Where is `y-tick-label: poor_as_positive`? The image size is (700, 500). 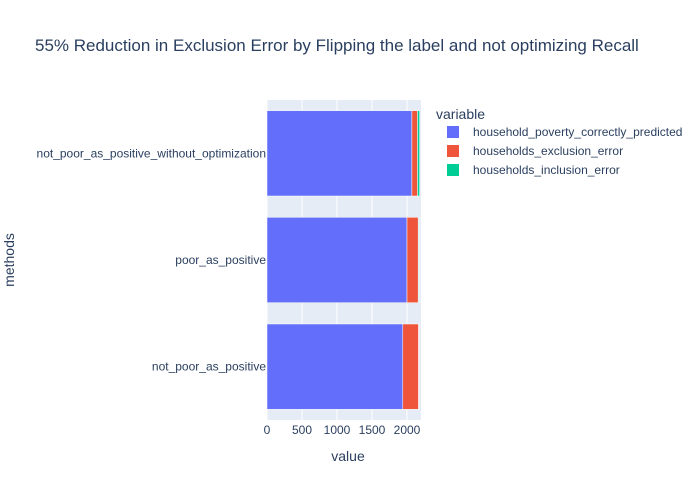 y-tick-label: poor_as_positive is located at coordinates (220, 260).